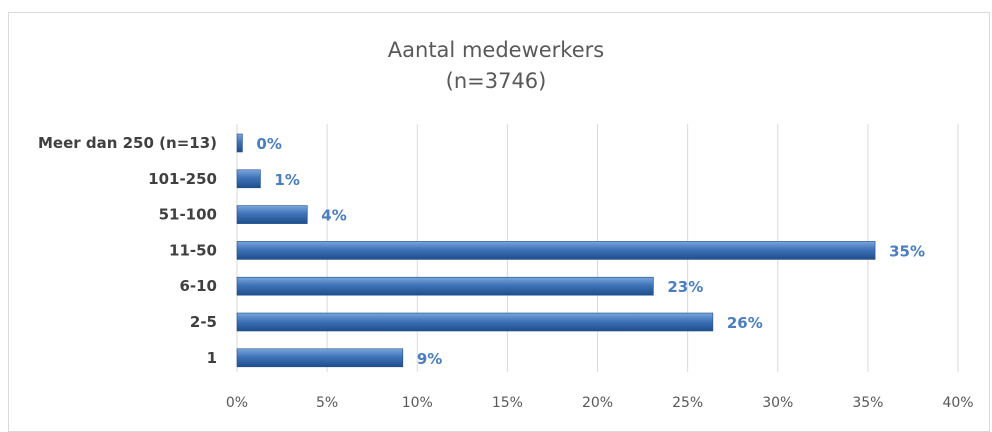 The width and height of the screenshot is (992, 432). What do you see at coordinates (867, 403) in the screenshot?
I see `x-tick-label: 35%` at bounding box center [867, 403].